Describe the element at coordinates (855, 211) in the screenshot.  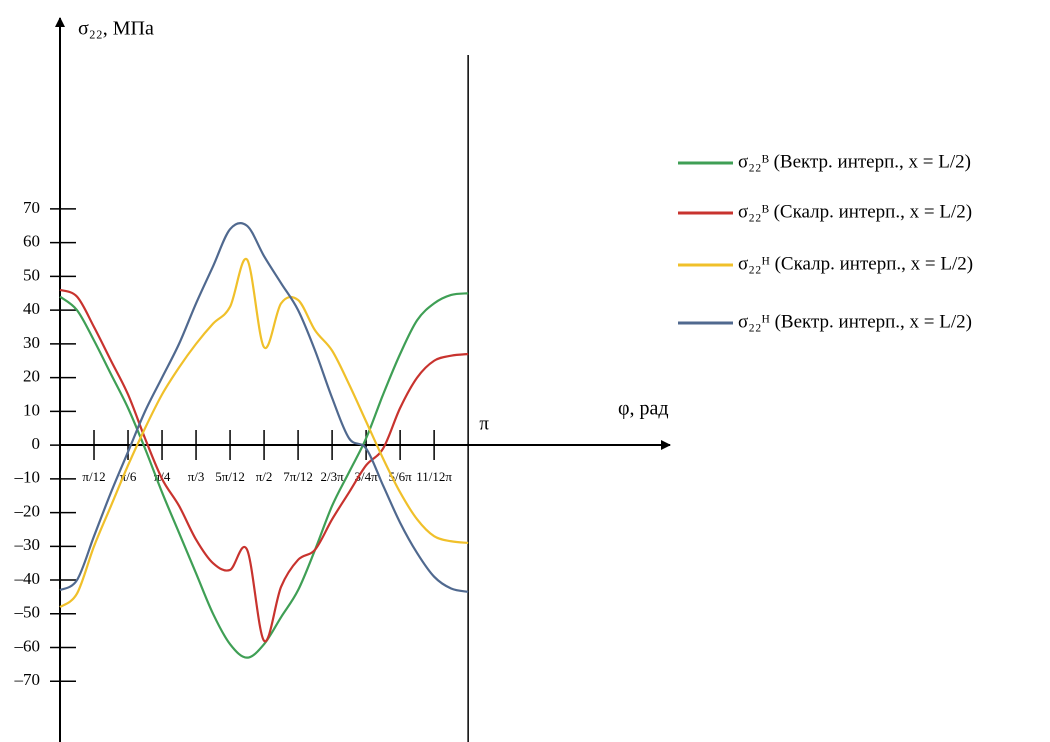
I see `legend-label: σ₂₂ᴮ (Скалр. интерп., x = L/2)` at that location.